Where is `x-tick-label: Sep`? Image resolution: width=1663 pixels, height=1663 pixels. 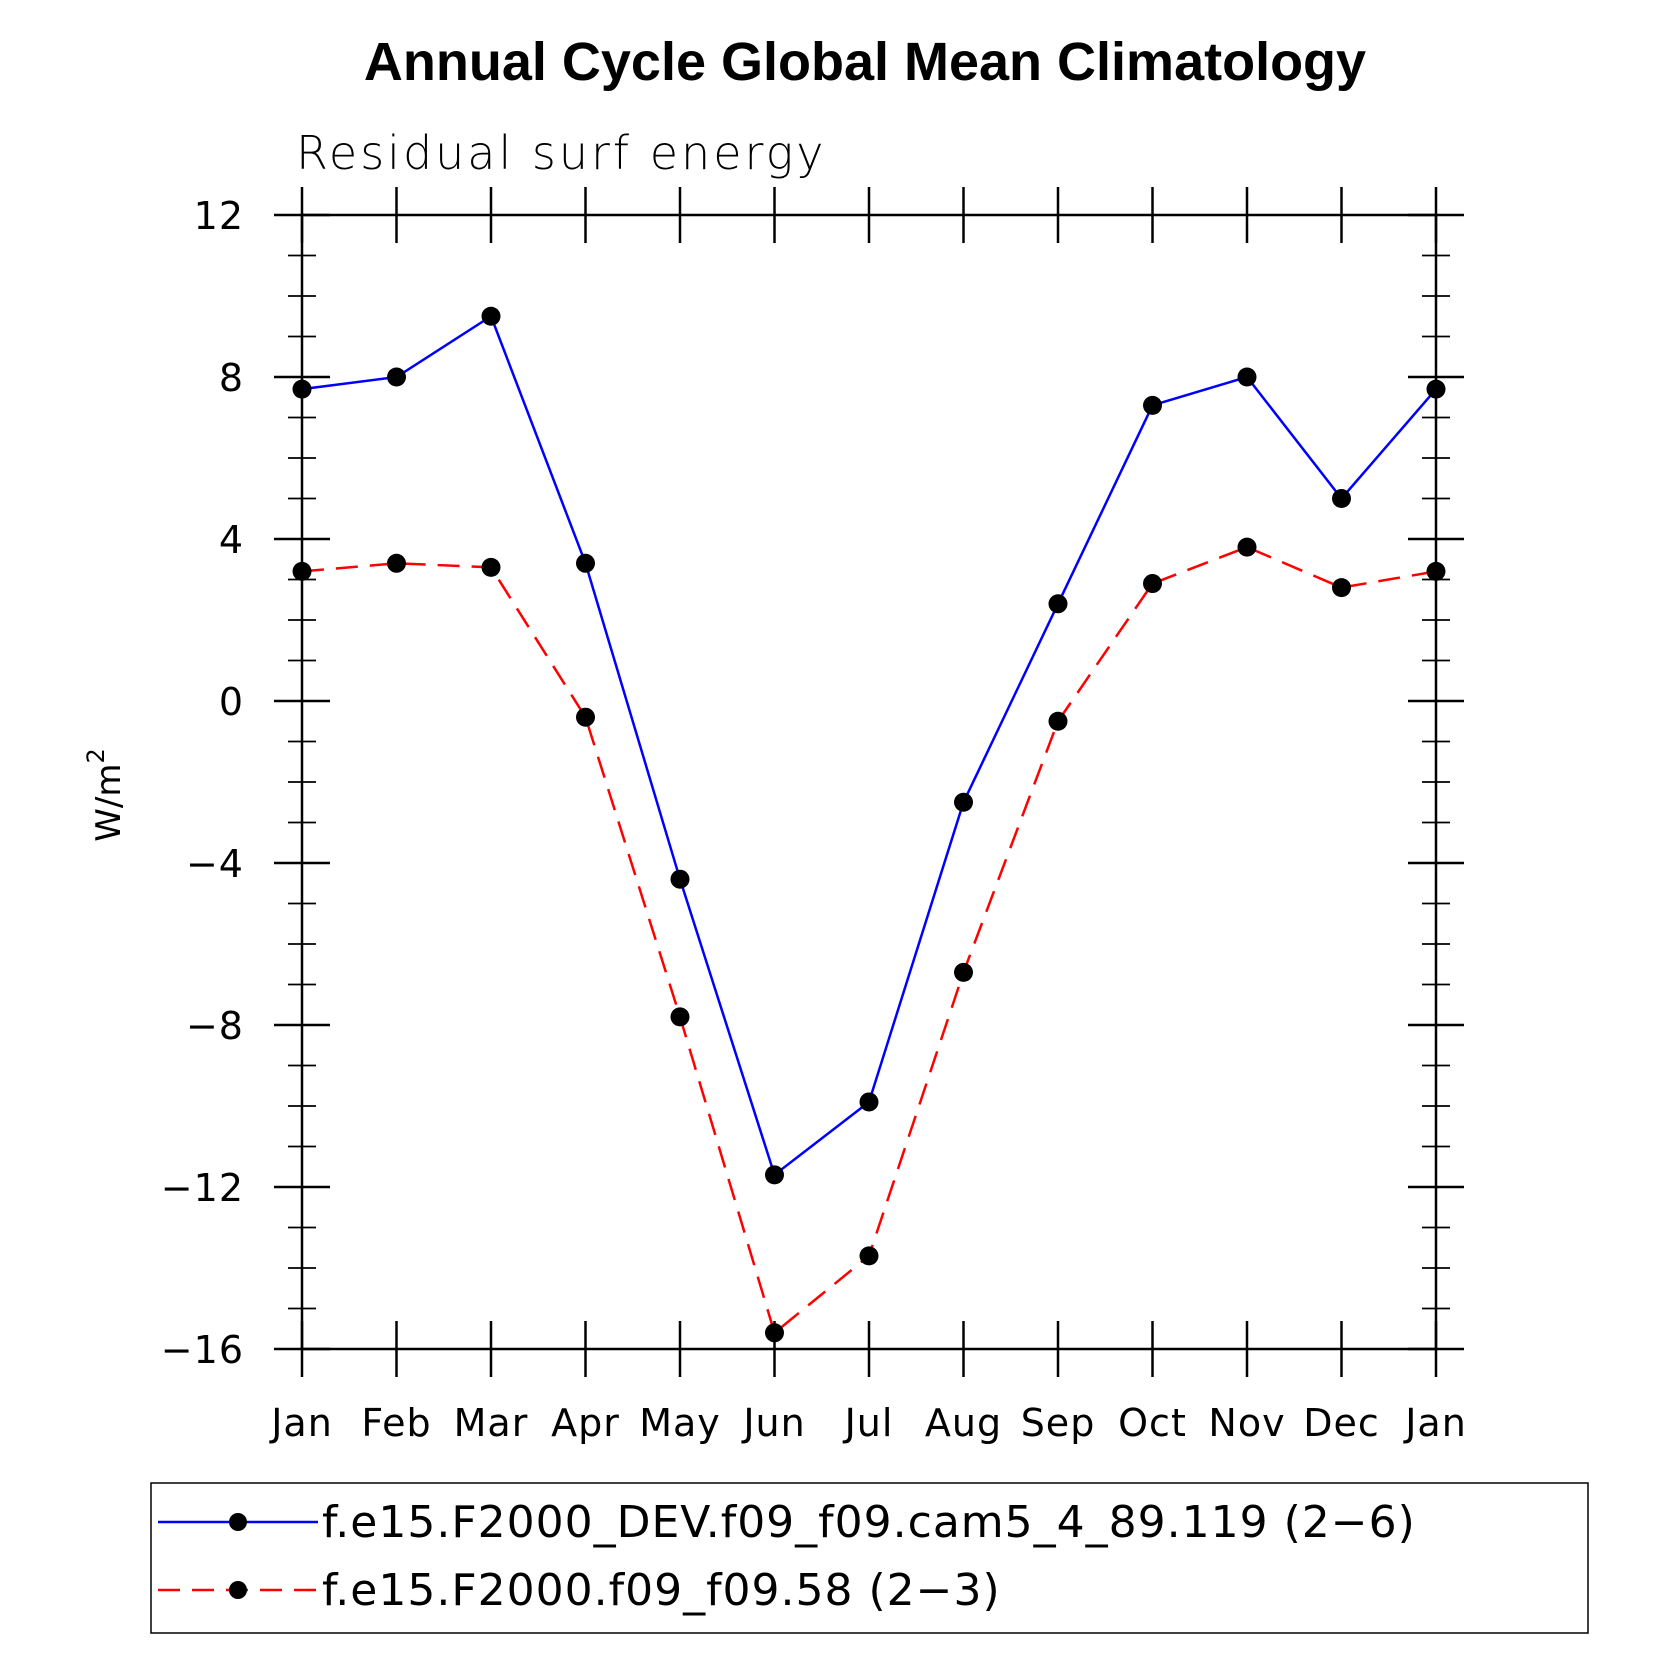
x-tick-label: Sep is located at coordinates (1058, 1423).